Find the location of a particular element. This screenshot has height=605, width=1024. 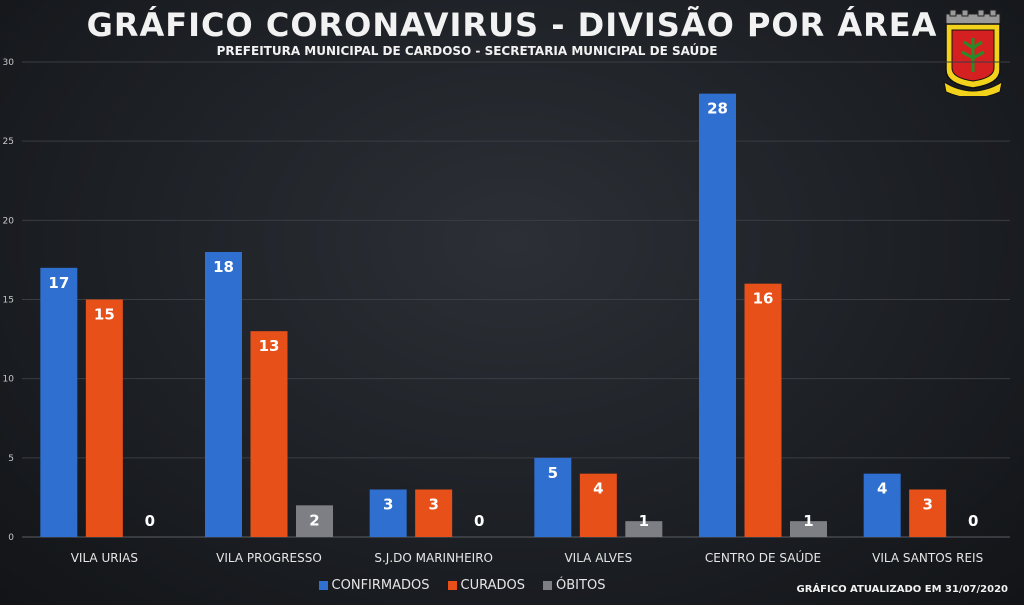

chart-title: GRÁFICO CORONAVIRUS - DIVISÃO POR ÁREA is located at coordinates (512, 25).